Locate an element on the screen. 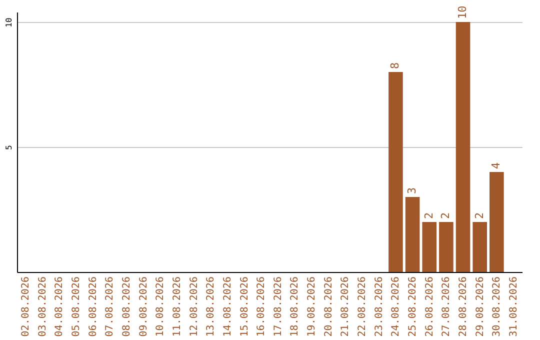 This screenshot has height=340, width=540. x-tick-label: 02.08.2026 is located at coordinates (26, 306).